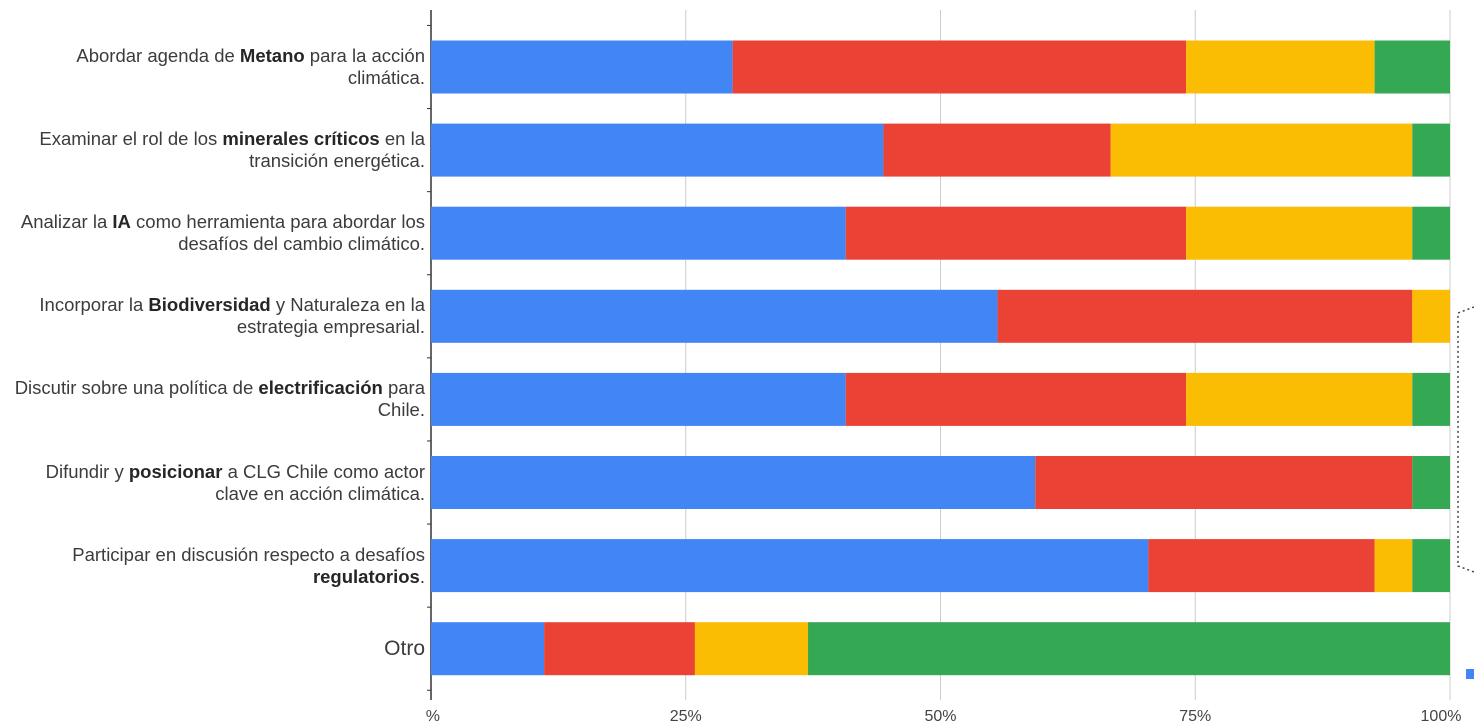  What do you see at coordinates (657, 150) in the screenshot?
I see `bar-row1-seg0` at bounding box center [657, 150].